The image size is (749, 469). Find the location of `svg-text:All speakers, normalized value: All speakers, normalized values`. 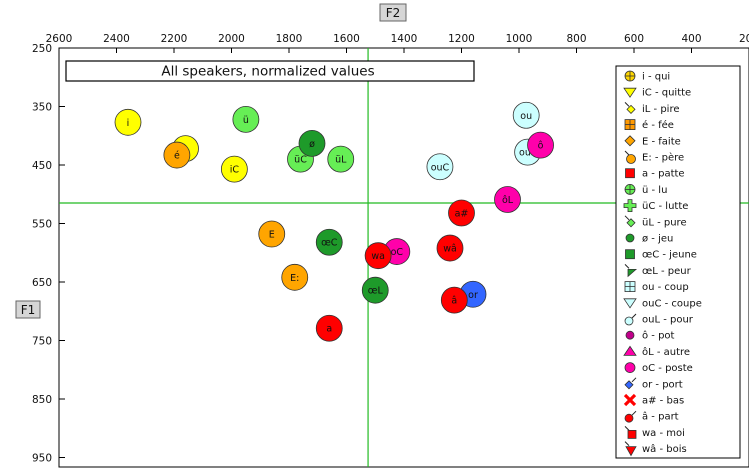

svg-text:All speakers, normalized value: All speakers, normalized values is located at coordinates (267, 72).